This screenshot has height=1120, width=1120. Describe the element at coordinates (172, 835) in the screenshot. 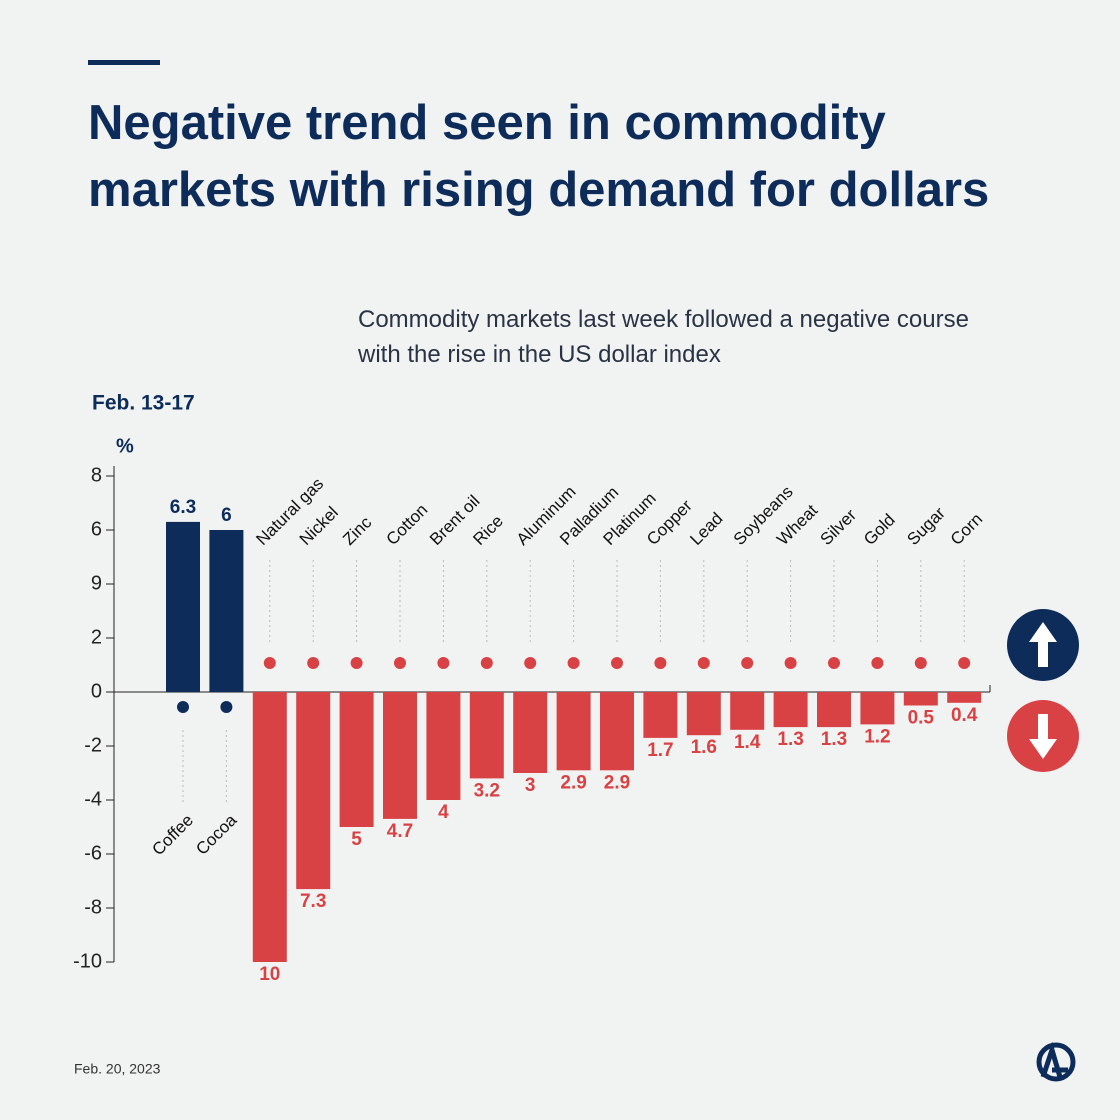

I see `category-label: Coffee` at that location.